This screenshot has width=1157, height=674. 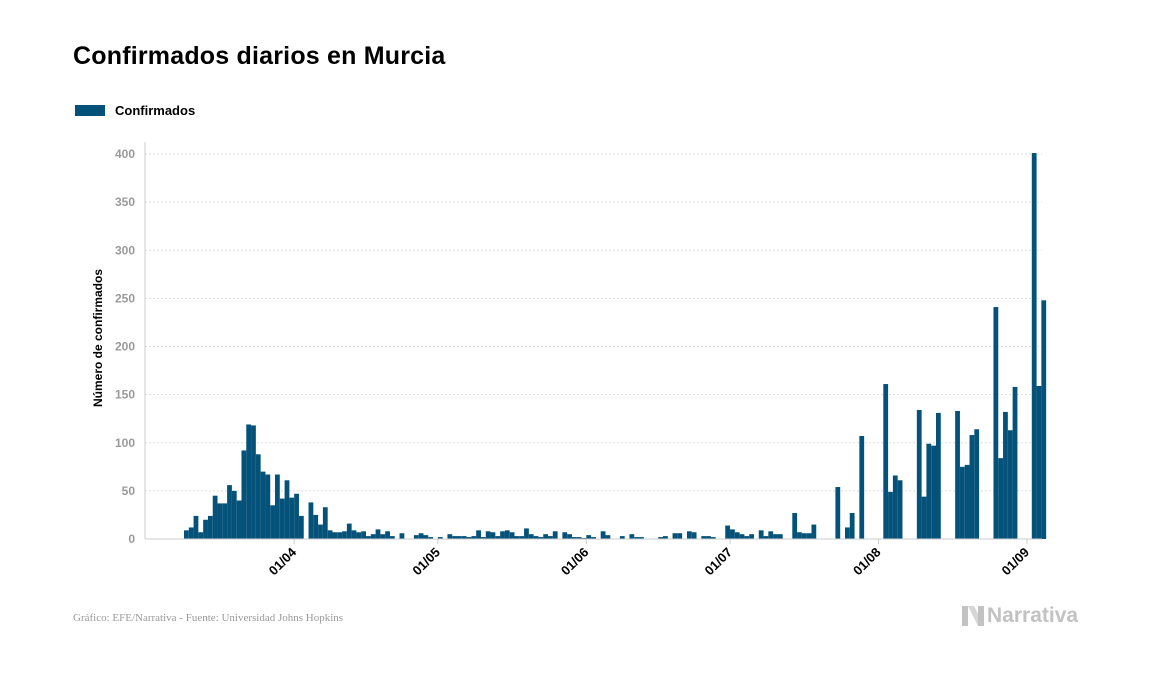 What do you see at coordinates (98, 338) in the screenshot?
I see `y-axis-label: Número de confirmados` at bounding box center [98, 338].